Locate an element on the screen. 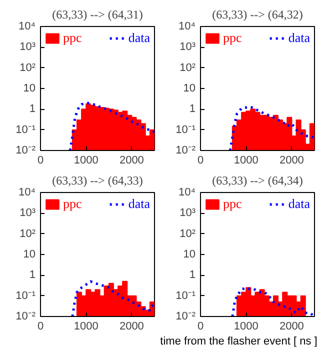  chart-title: (63,33) --> (64,31) is located at coordinates (97, 15).